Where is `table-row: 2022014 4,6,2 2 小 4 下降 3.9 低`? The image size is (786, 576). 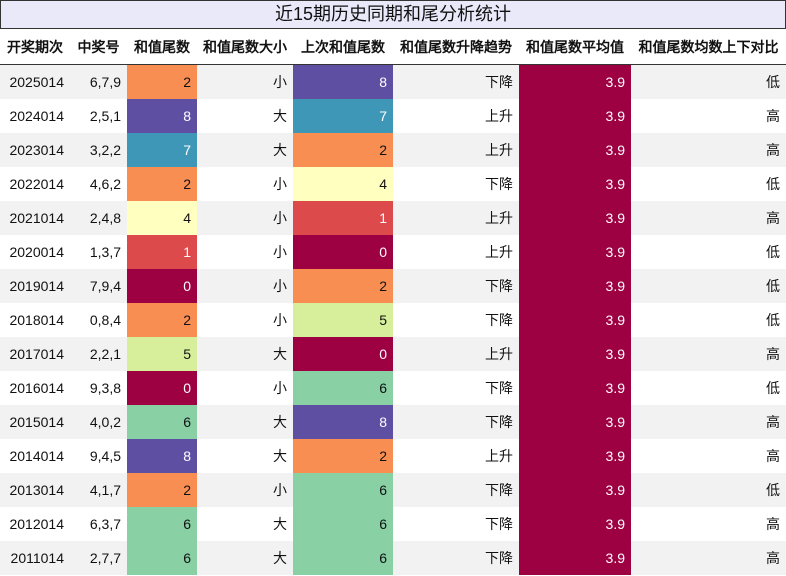 table-row: 2022014 4,6,2 2 小 4 下降 3.9 低 is located at coordinates (393, 184).